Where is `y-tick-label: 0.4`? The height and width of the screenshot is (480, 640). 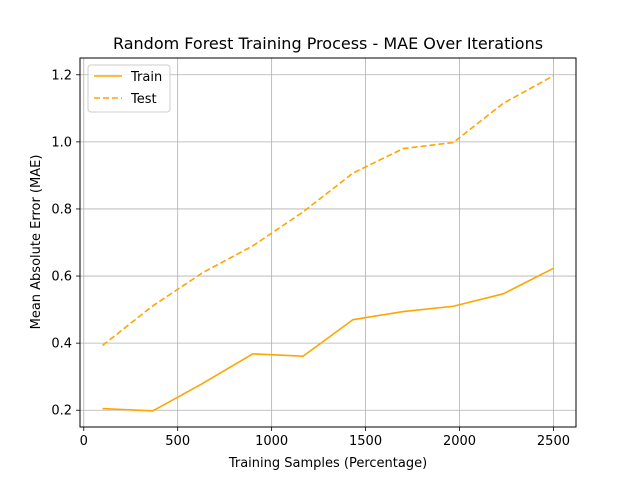
y-tick-label: 0.4 is located at coordinates (61, 344).